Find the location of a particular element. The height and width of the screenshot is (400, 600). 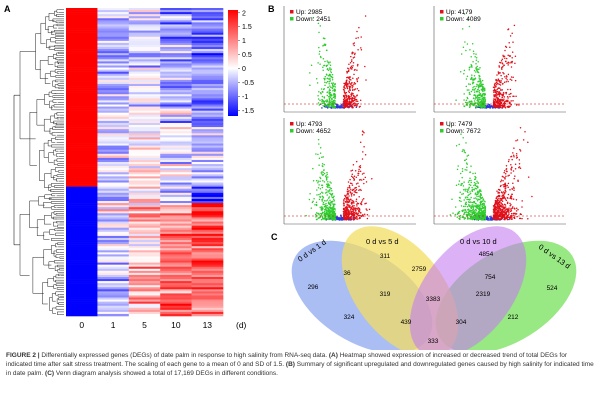

heatmap-x-tick: 5 is located at coordinates (144, 325).